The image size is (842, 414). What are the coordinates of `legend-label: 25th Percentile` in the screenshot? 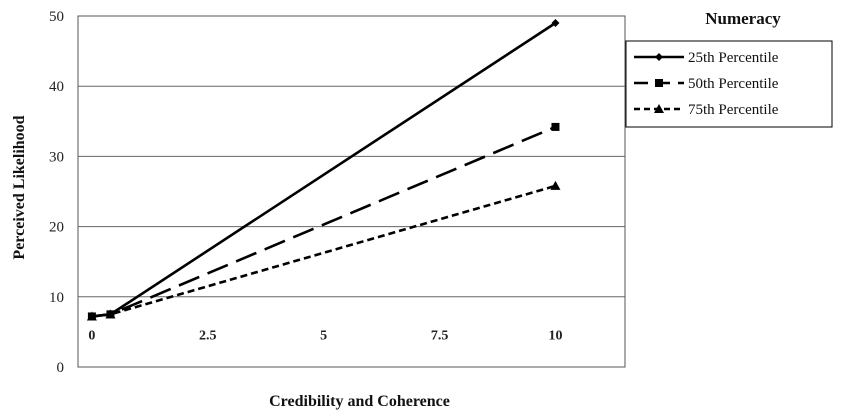 It's located at (733, 58).